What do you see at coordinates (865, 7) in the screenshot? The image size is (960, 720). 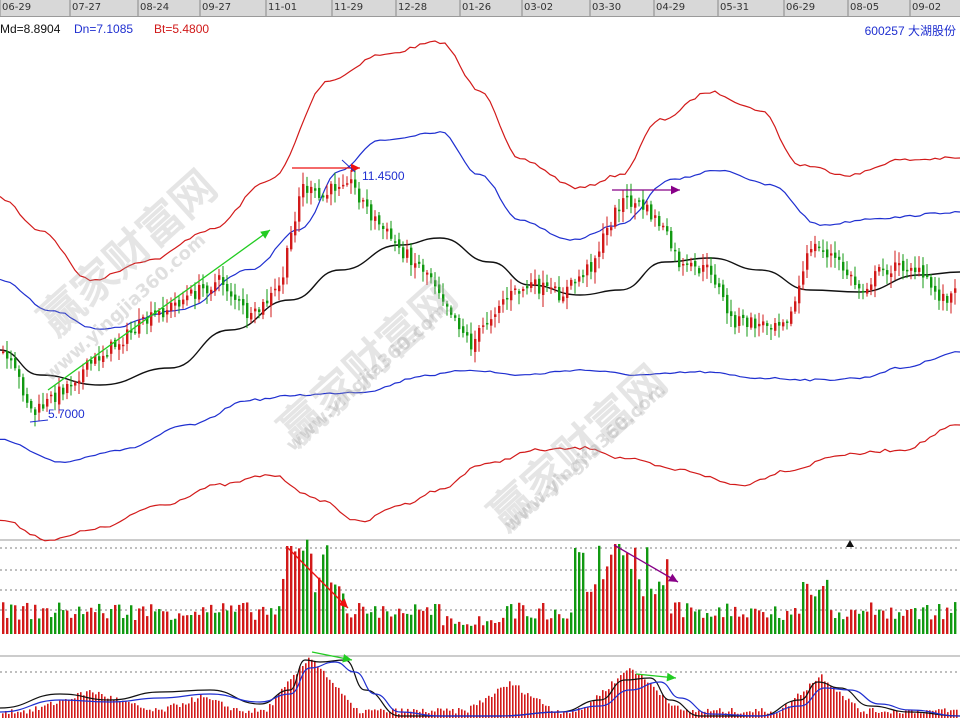 I see `date-tick-label: 08-05` at bounding box center [865, 7].